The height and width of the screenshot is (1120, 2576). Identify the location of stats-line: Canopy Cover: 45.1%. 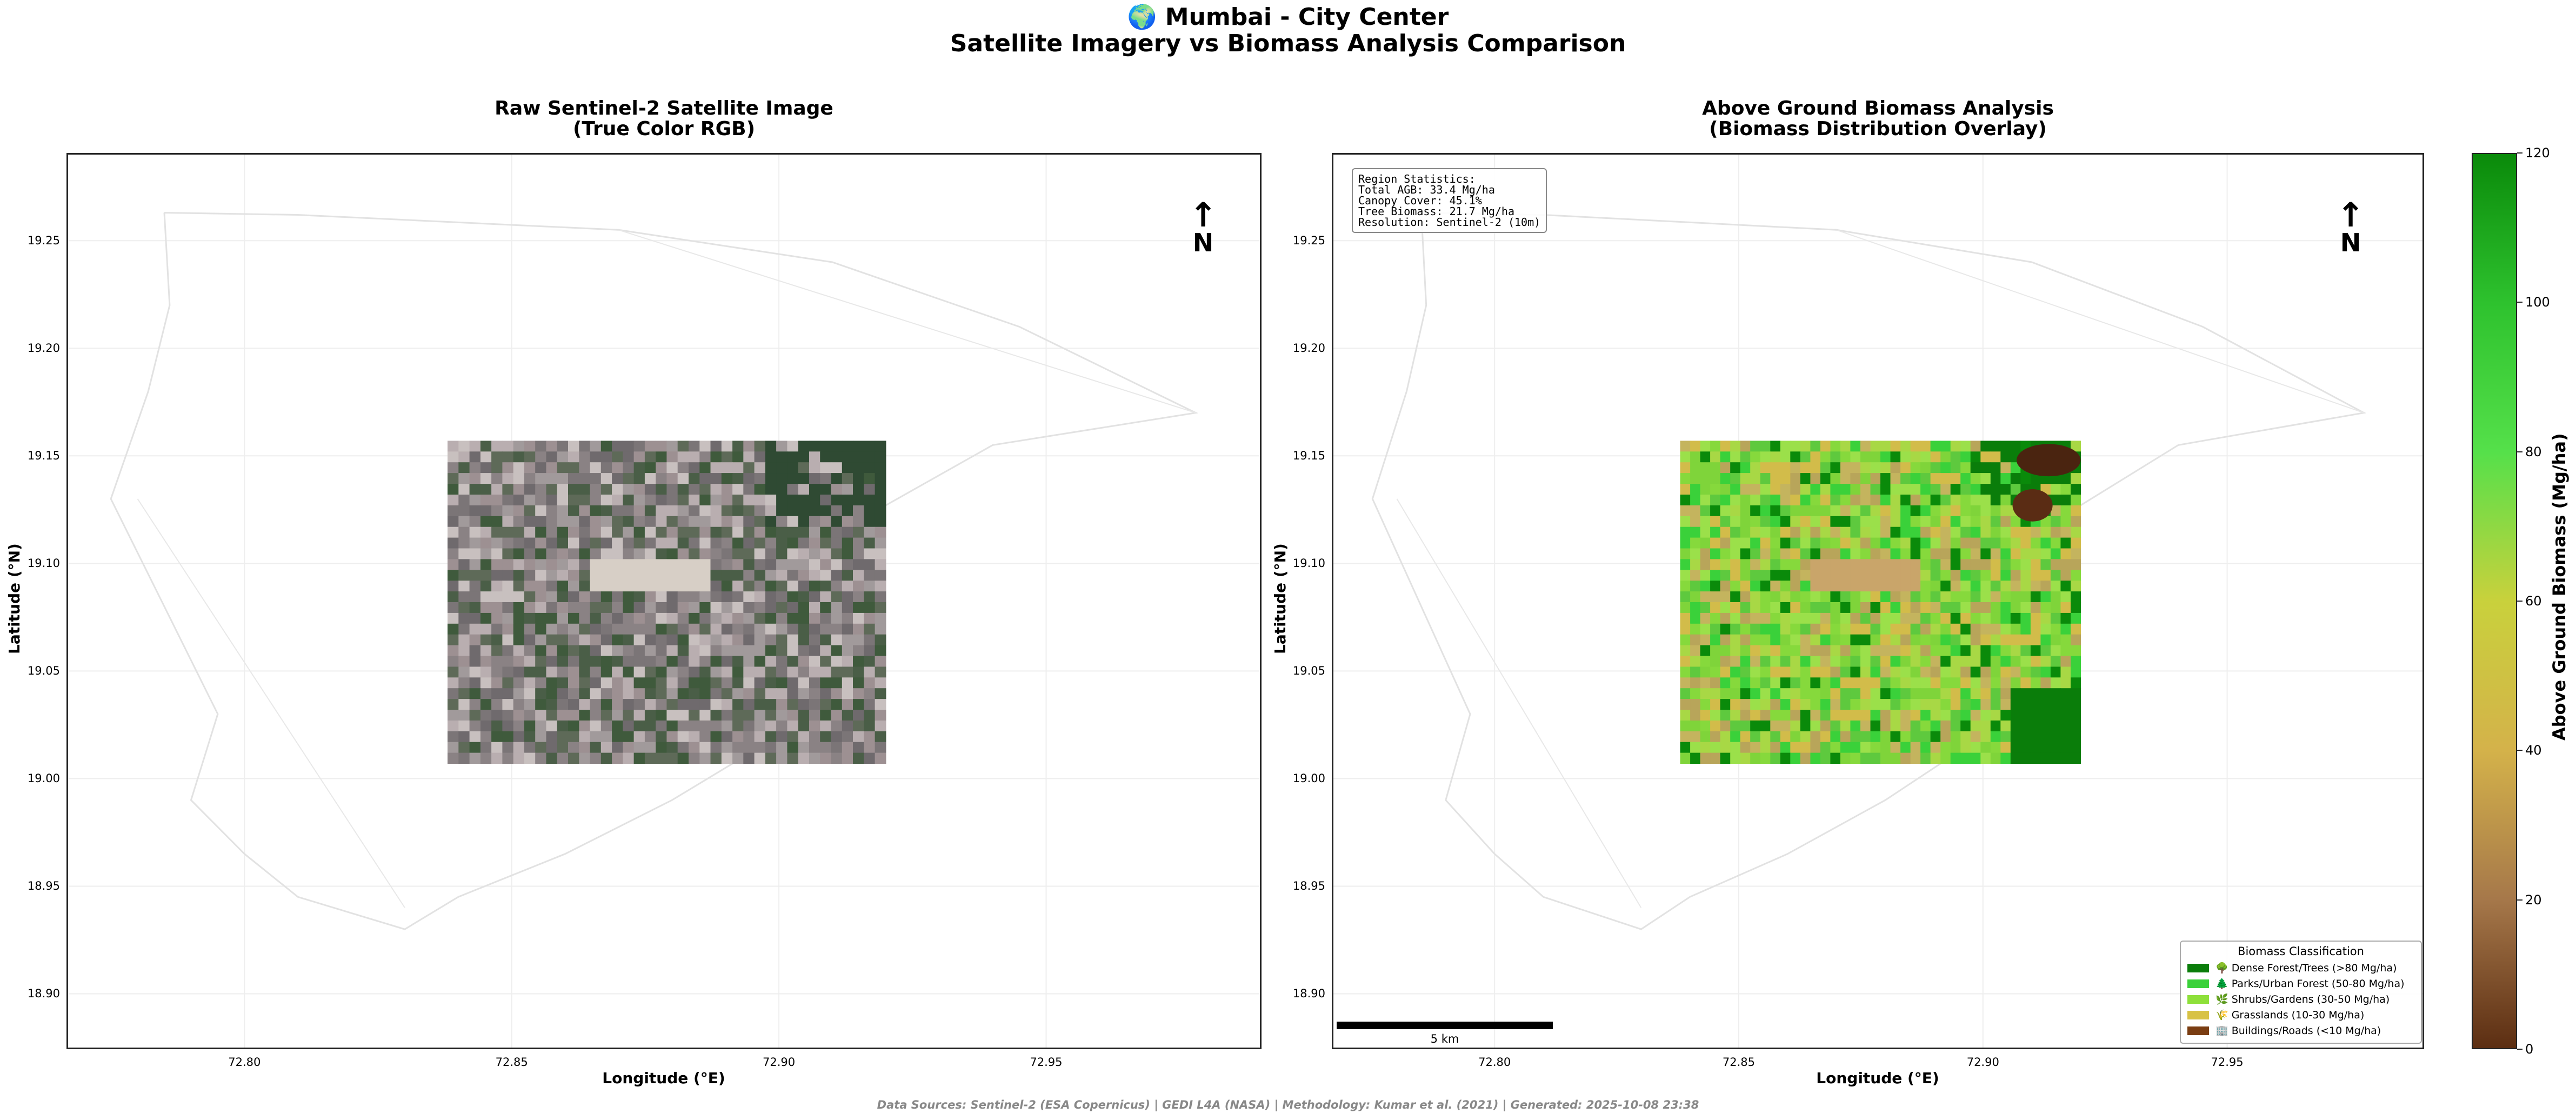
(1449, 201).